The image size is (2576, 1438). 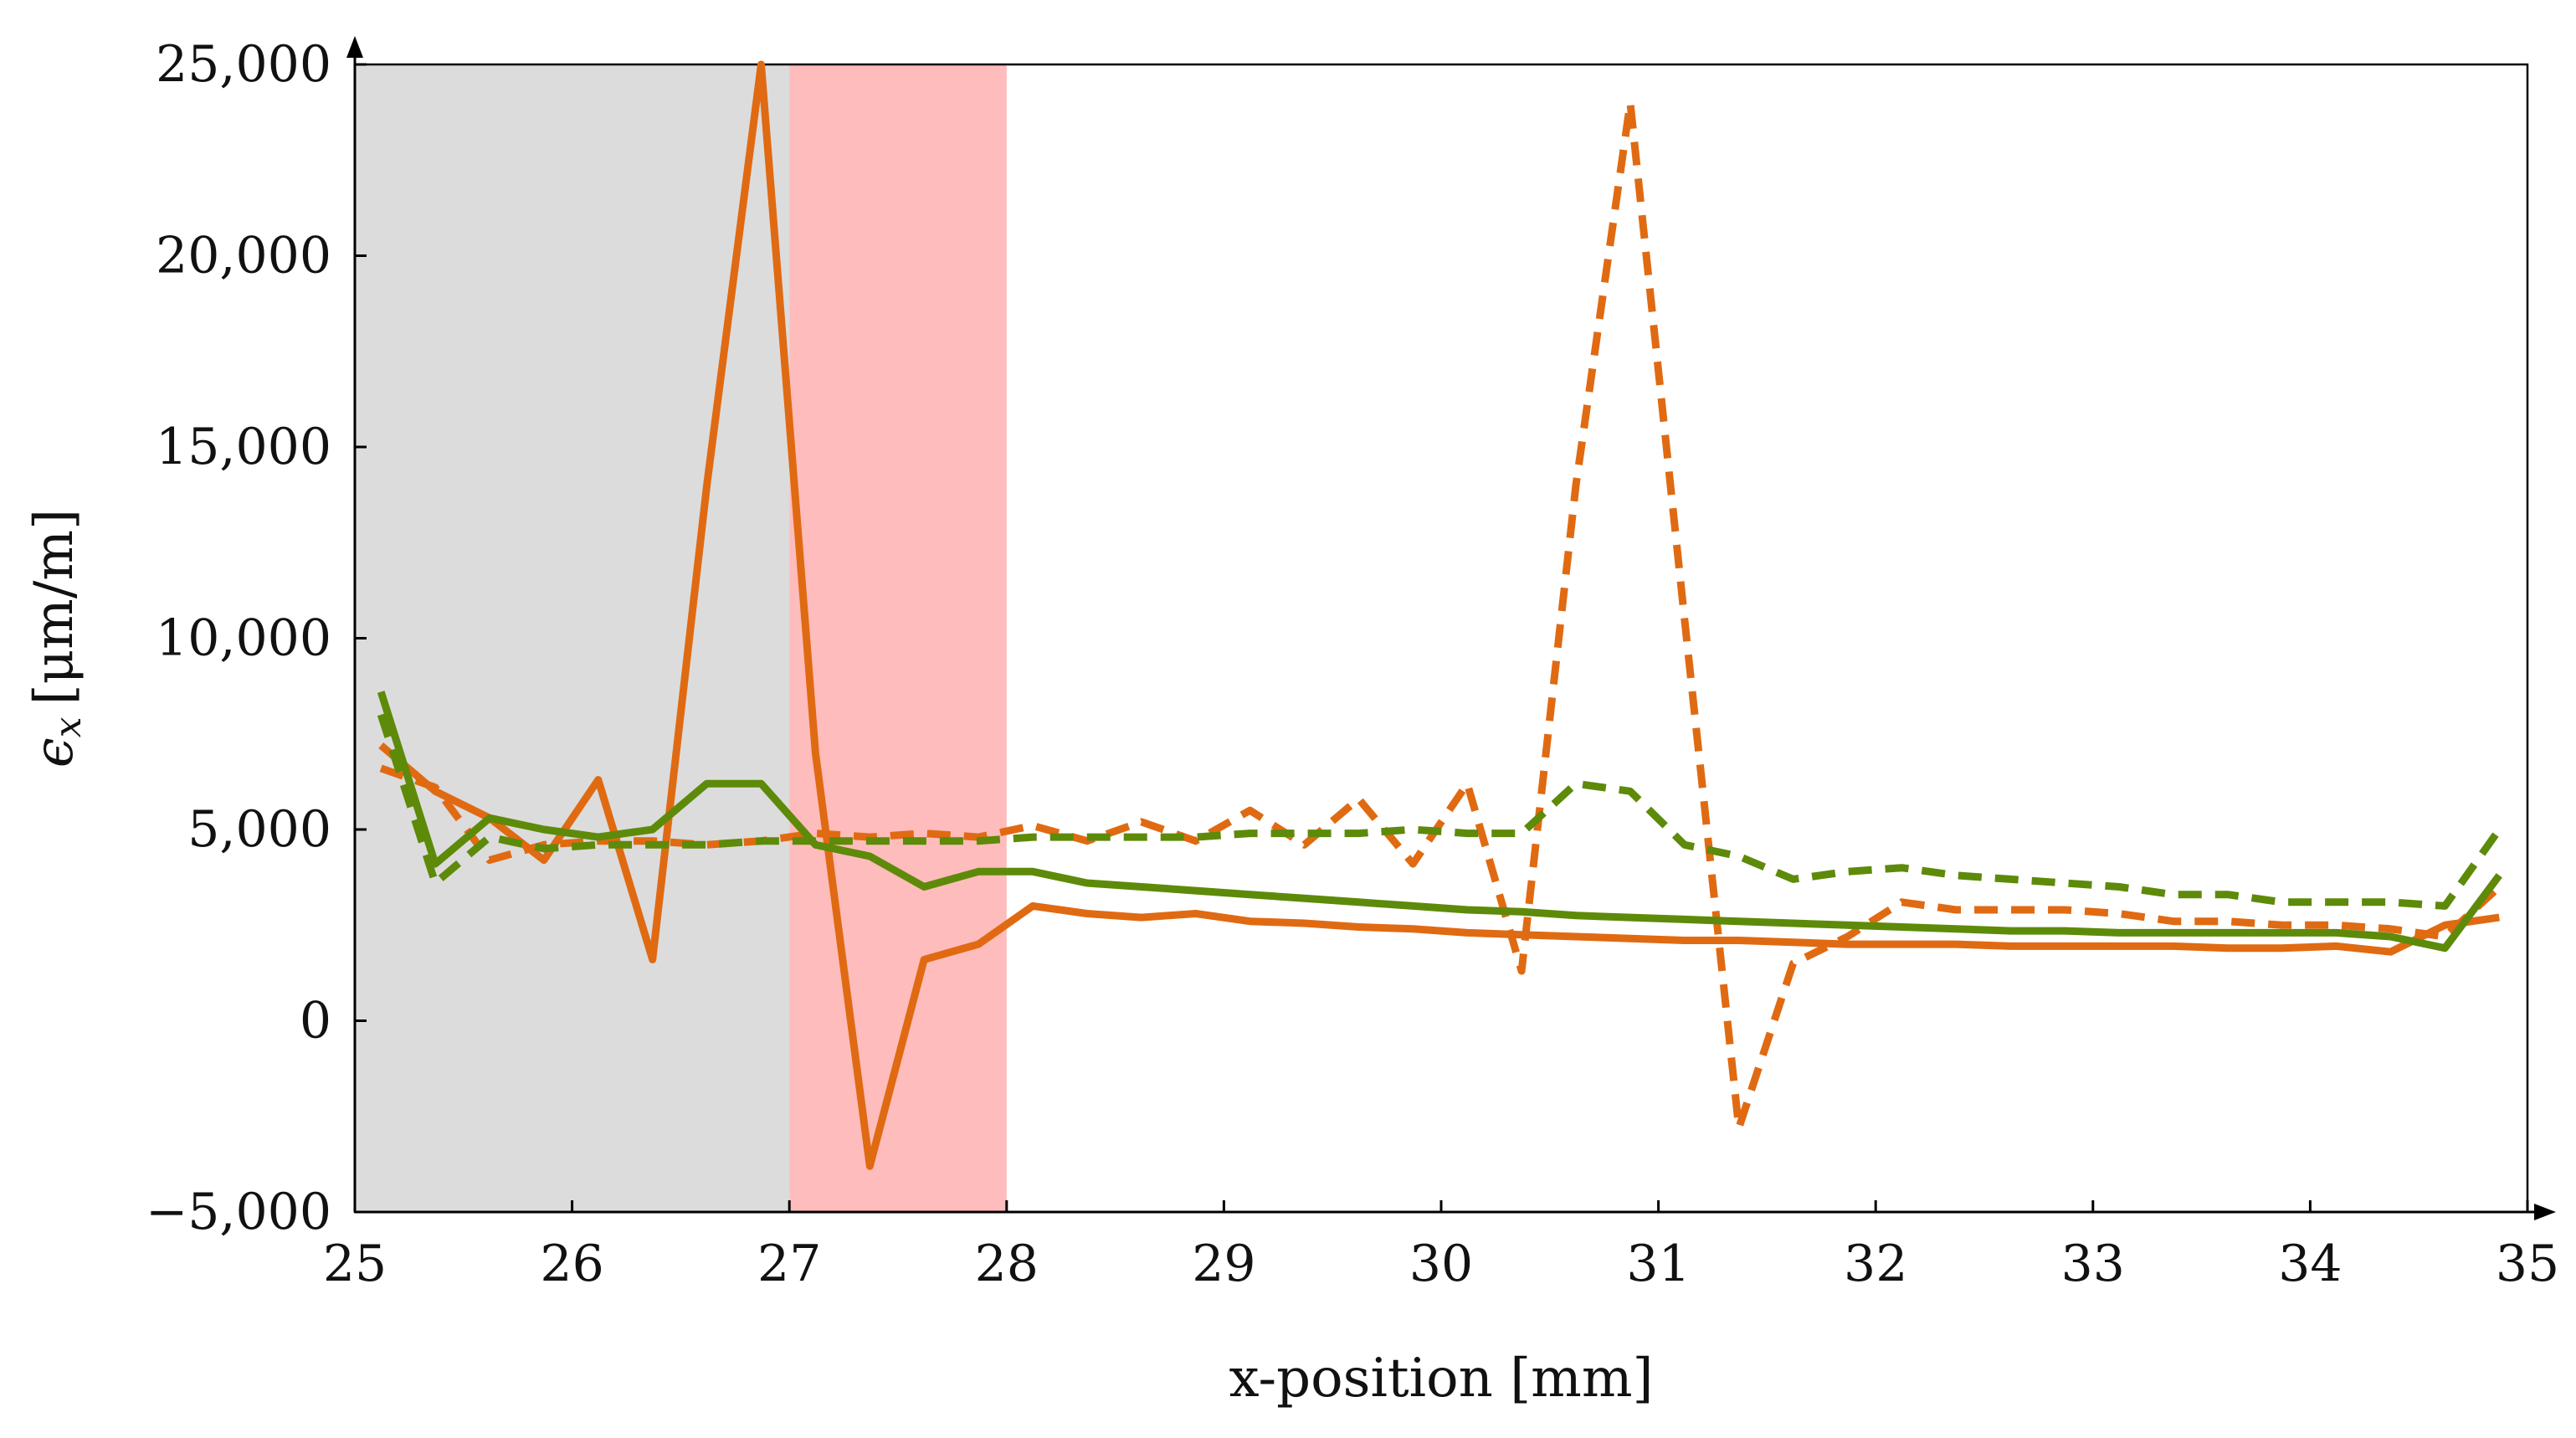 What do you see at coordinates (572, 638) in the screenshot?
I see `region-gray` at bounding box center [572, 638].